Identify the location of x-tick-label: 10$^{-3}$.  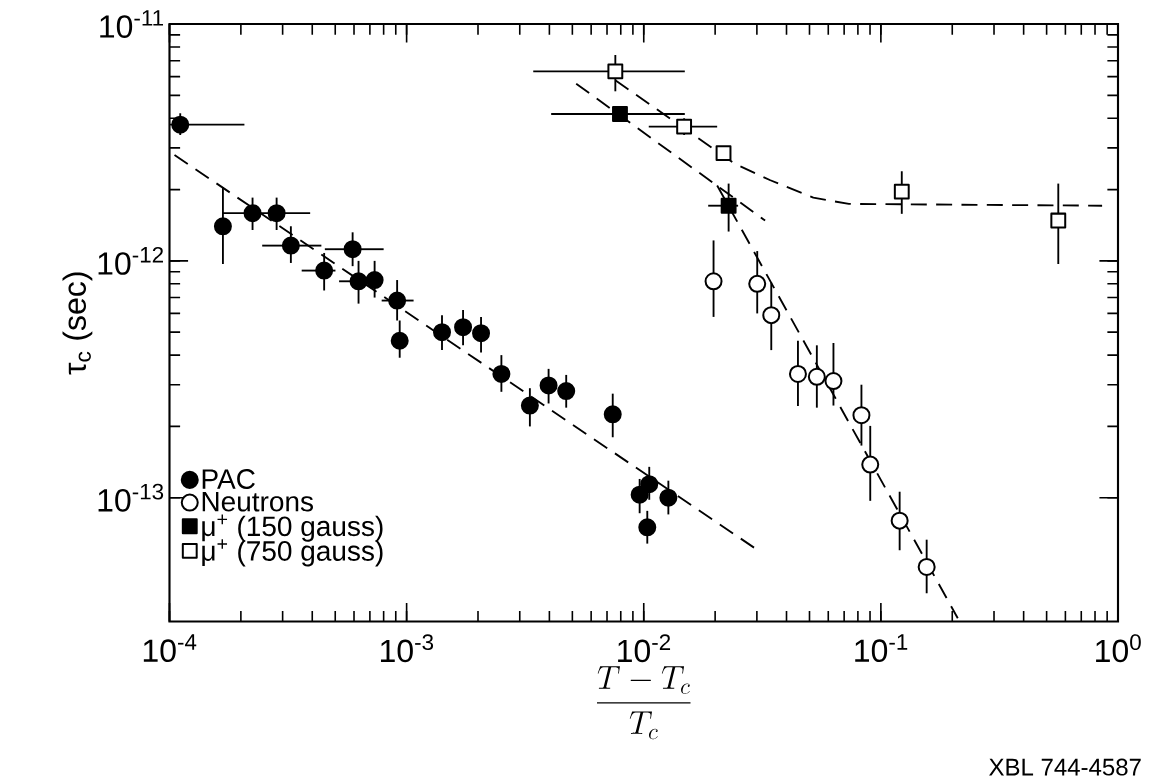
(407, 648).